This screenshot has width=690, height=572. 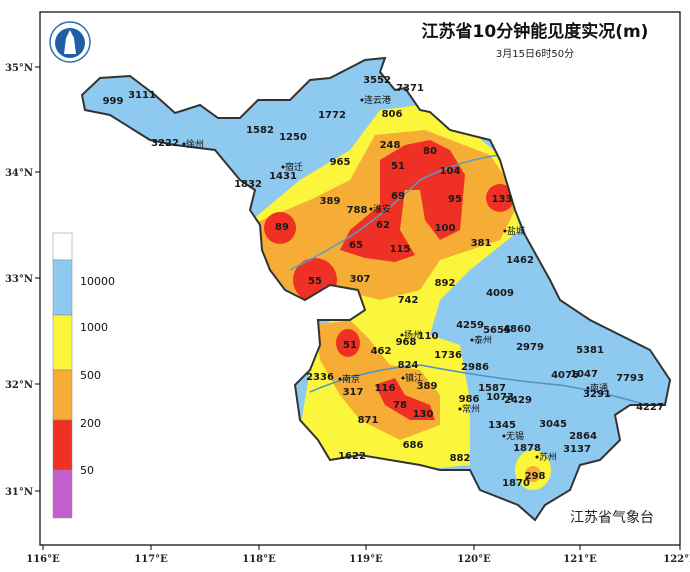 I want to click on y-tick-label: 35°N, so click(x=19, y=68).